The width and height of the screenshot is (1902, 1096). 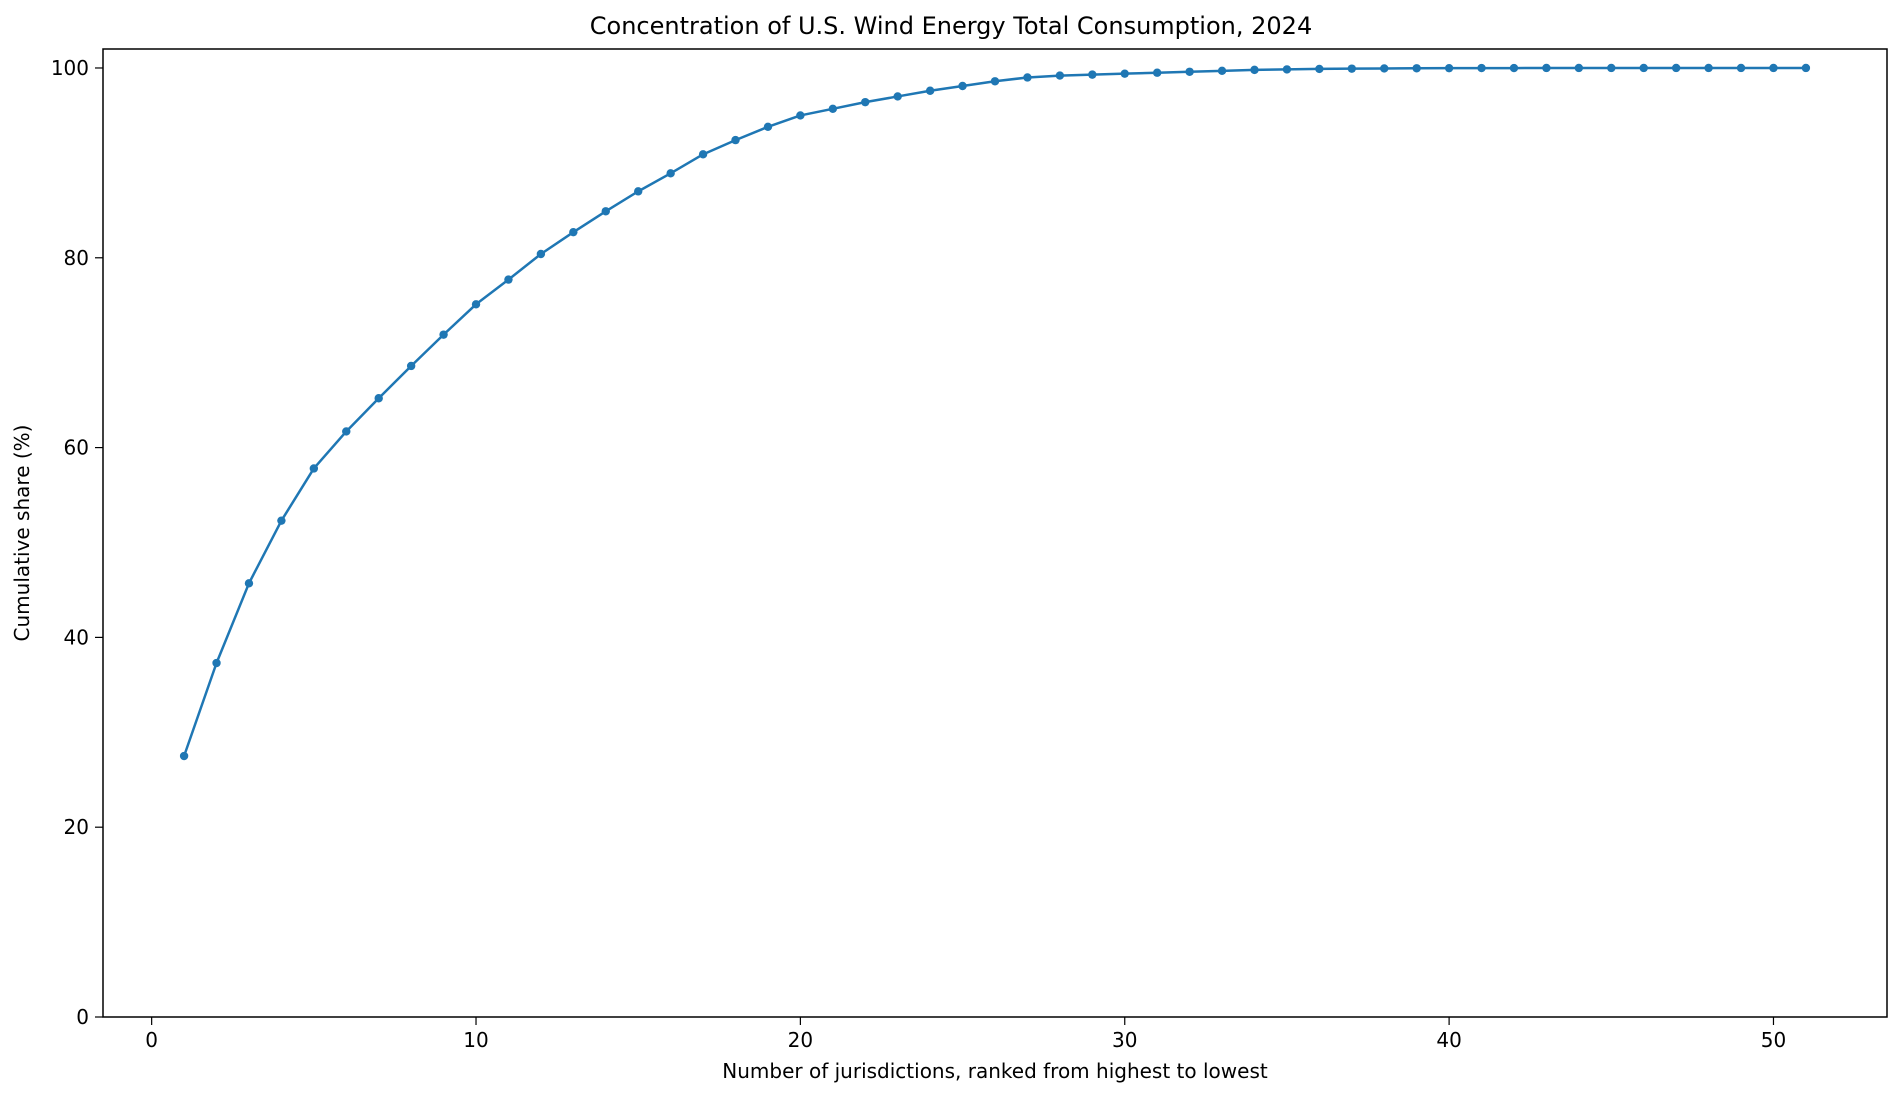 I want to click on x-tick-label: 10, so click(x=475, y=1040).